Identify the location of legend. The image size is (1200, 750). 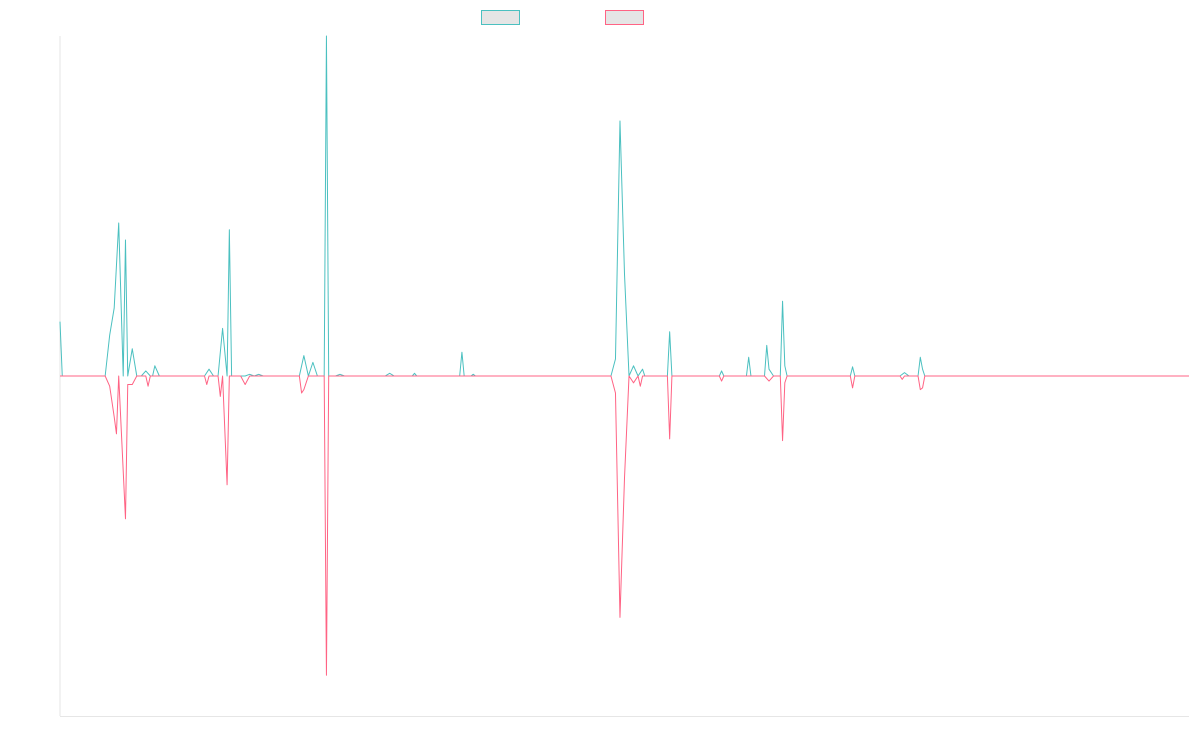
(600, 16).